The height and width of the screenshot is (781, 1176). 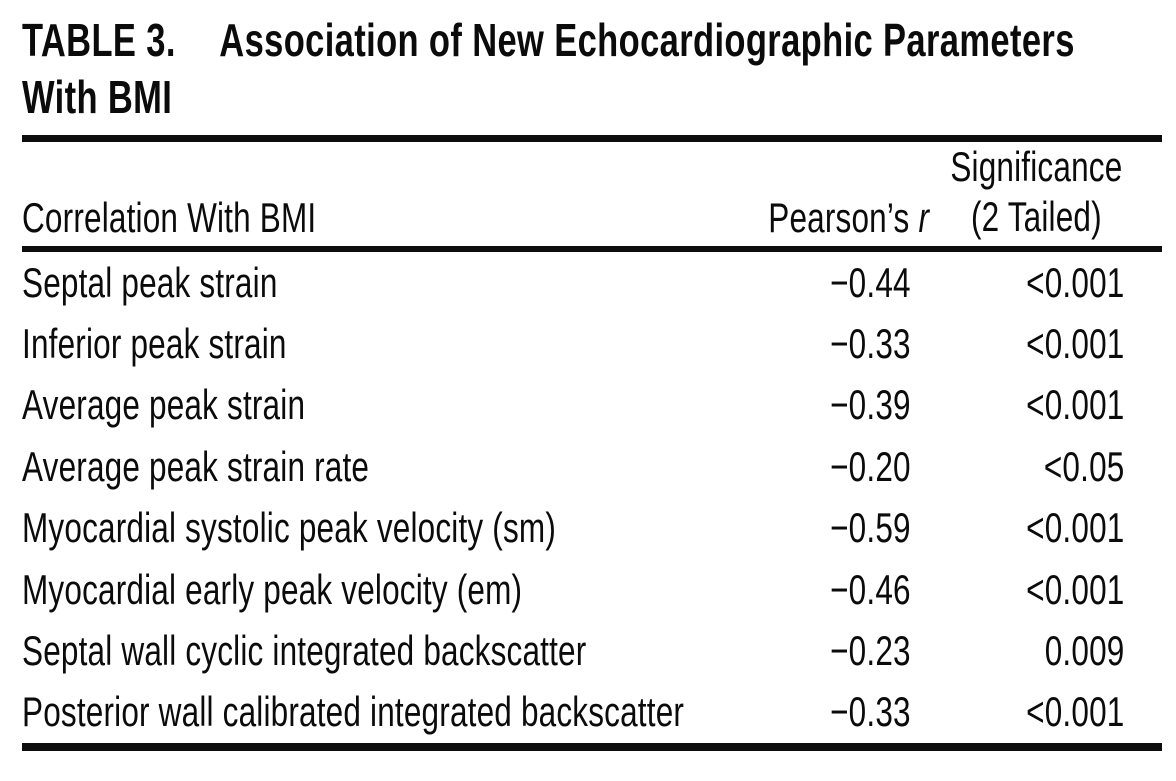 I want to click on pearson-r-value: −0.46, so click(x=870, y=589).